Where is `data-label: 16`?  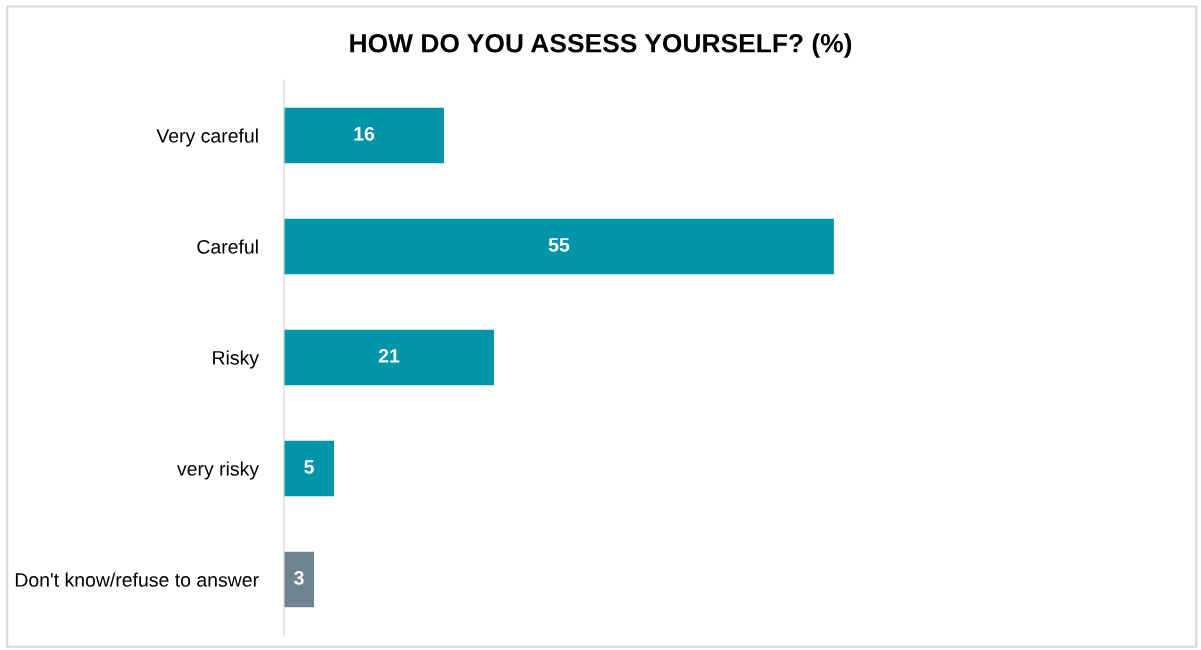 data-label: 16 is located at coordinates (364, 133).